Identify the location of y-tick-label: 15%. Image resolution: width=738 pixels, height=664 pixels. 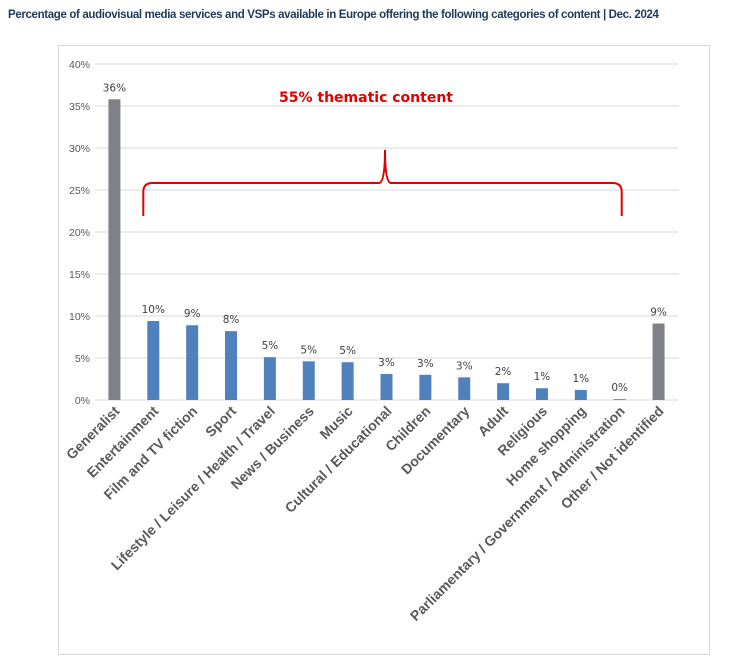
(79, 275).